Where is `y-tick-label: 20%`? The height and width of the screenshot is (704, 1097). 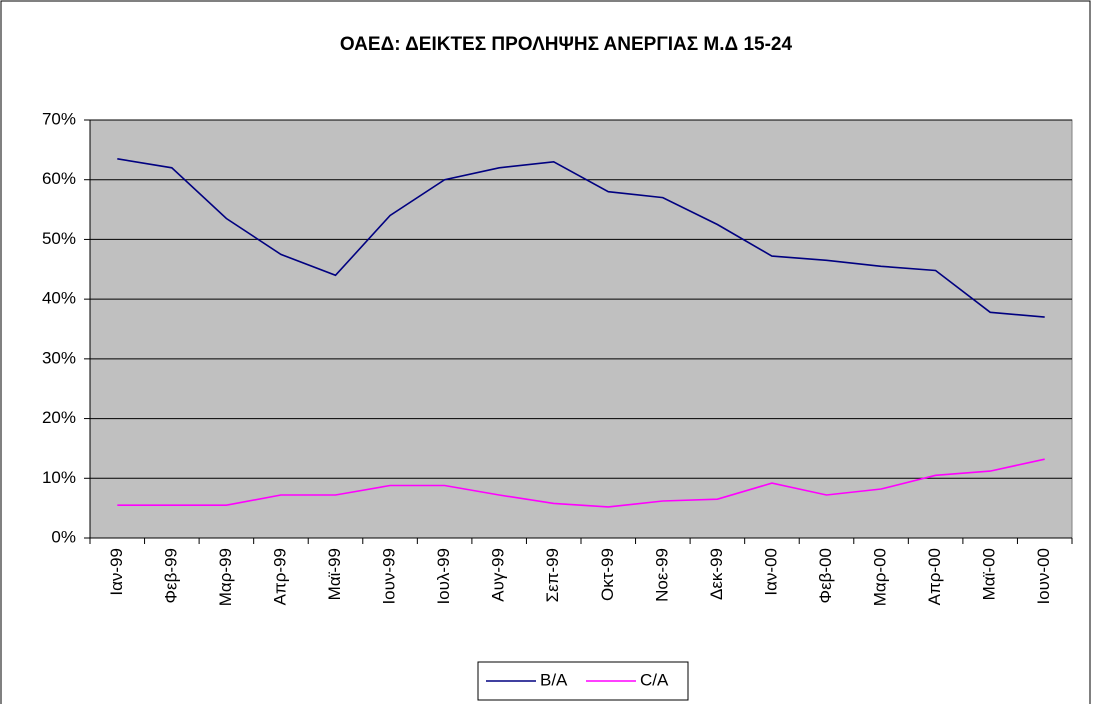
y-tick-label: 20% is located at coordinates (59, 417).